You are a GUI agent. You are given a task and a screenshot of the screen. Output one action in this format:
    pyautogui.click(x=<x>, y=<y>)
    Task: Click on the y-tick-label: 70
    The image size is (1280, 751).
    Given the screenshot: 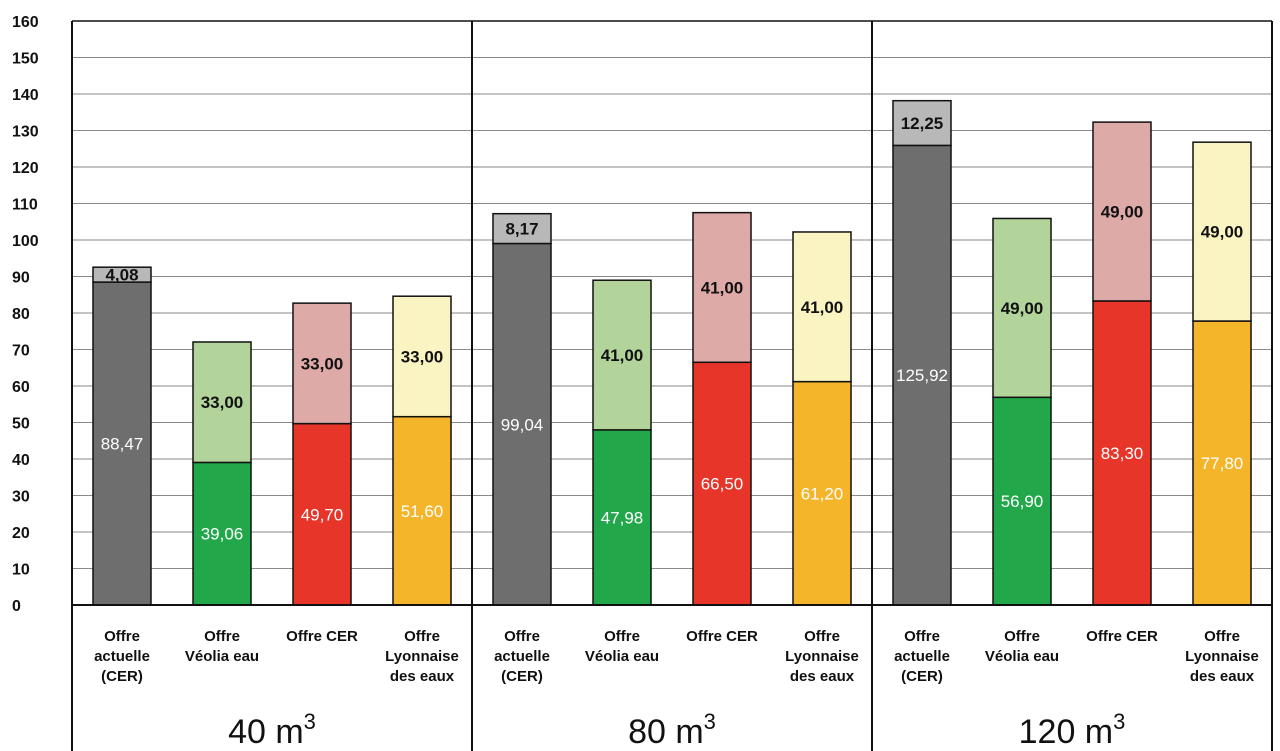 What is the action you would take?
    pyautogui.click(x=21, y=351)
    